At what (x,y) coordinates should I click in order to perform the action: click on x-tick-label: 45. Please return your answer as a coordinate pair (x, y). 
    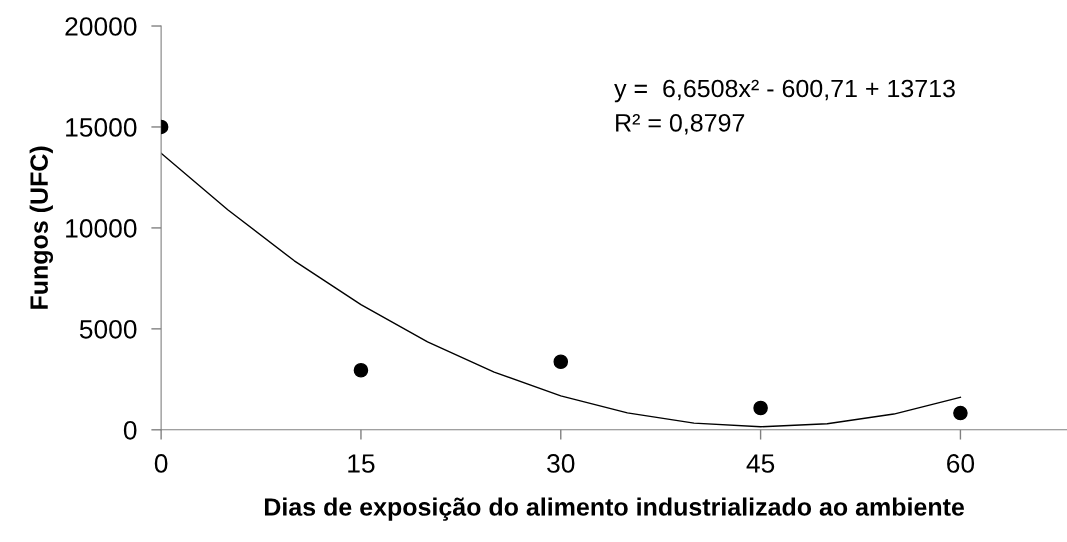
    Looking at the image, I should click on (760, 463).